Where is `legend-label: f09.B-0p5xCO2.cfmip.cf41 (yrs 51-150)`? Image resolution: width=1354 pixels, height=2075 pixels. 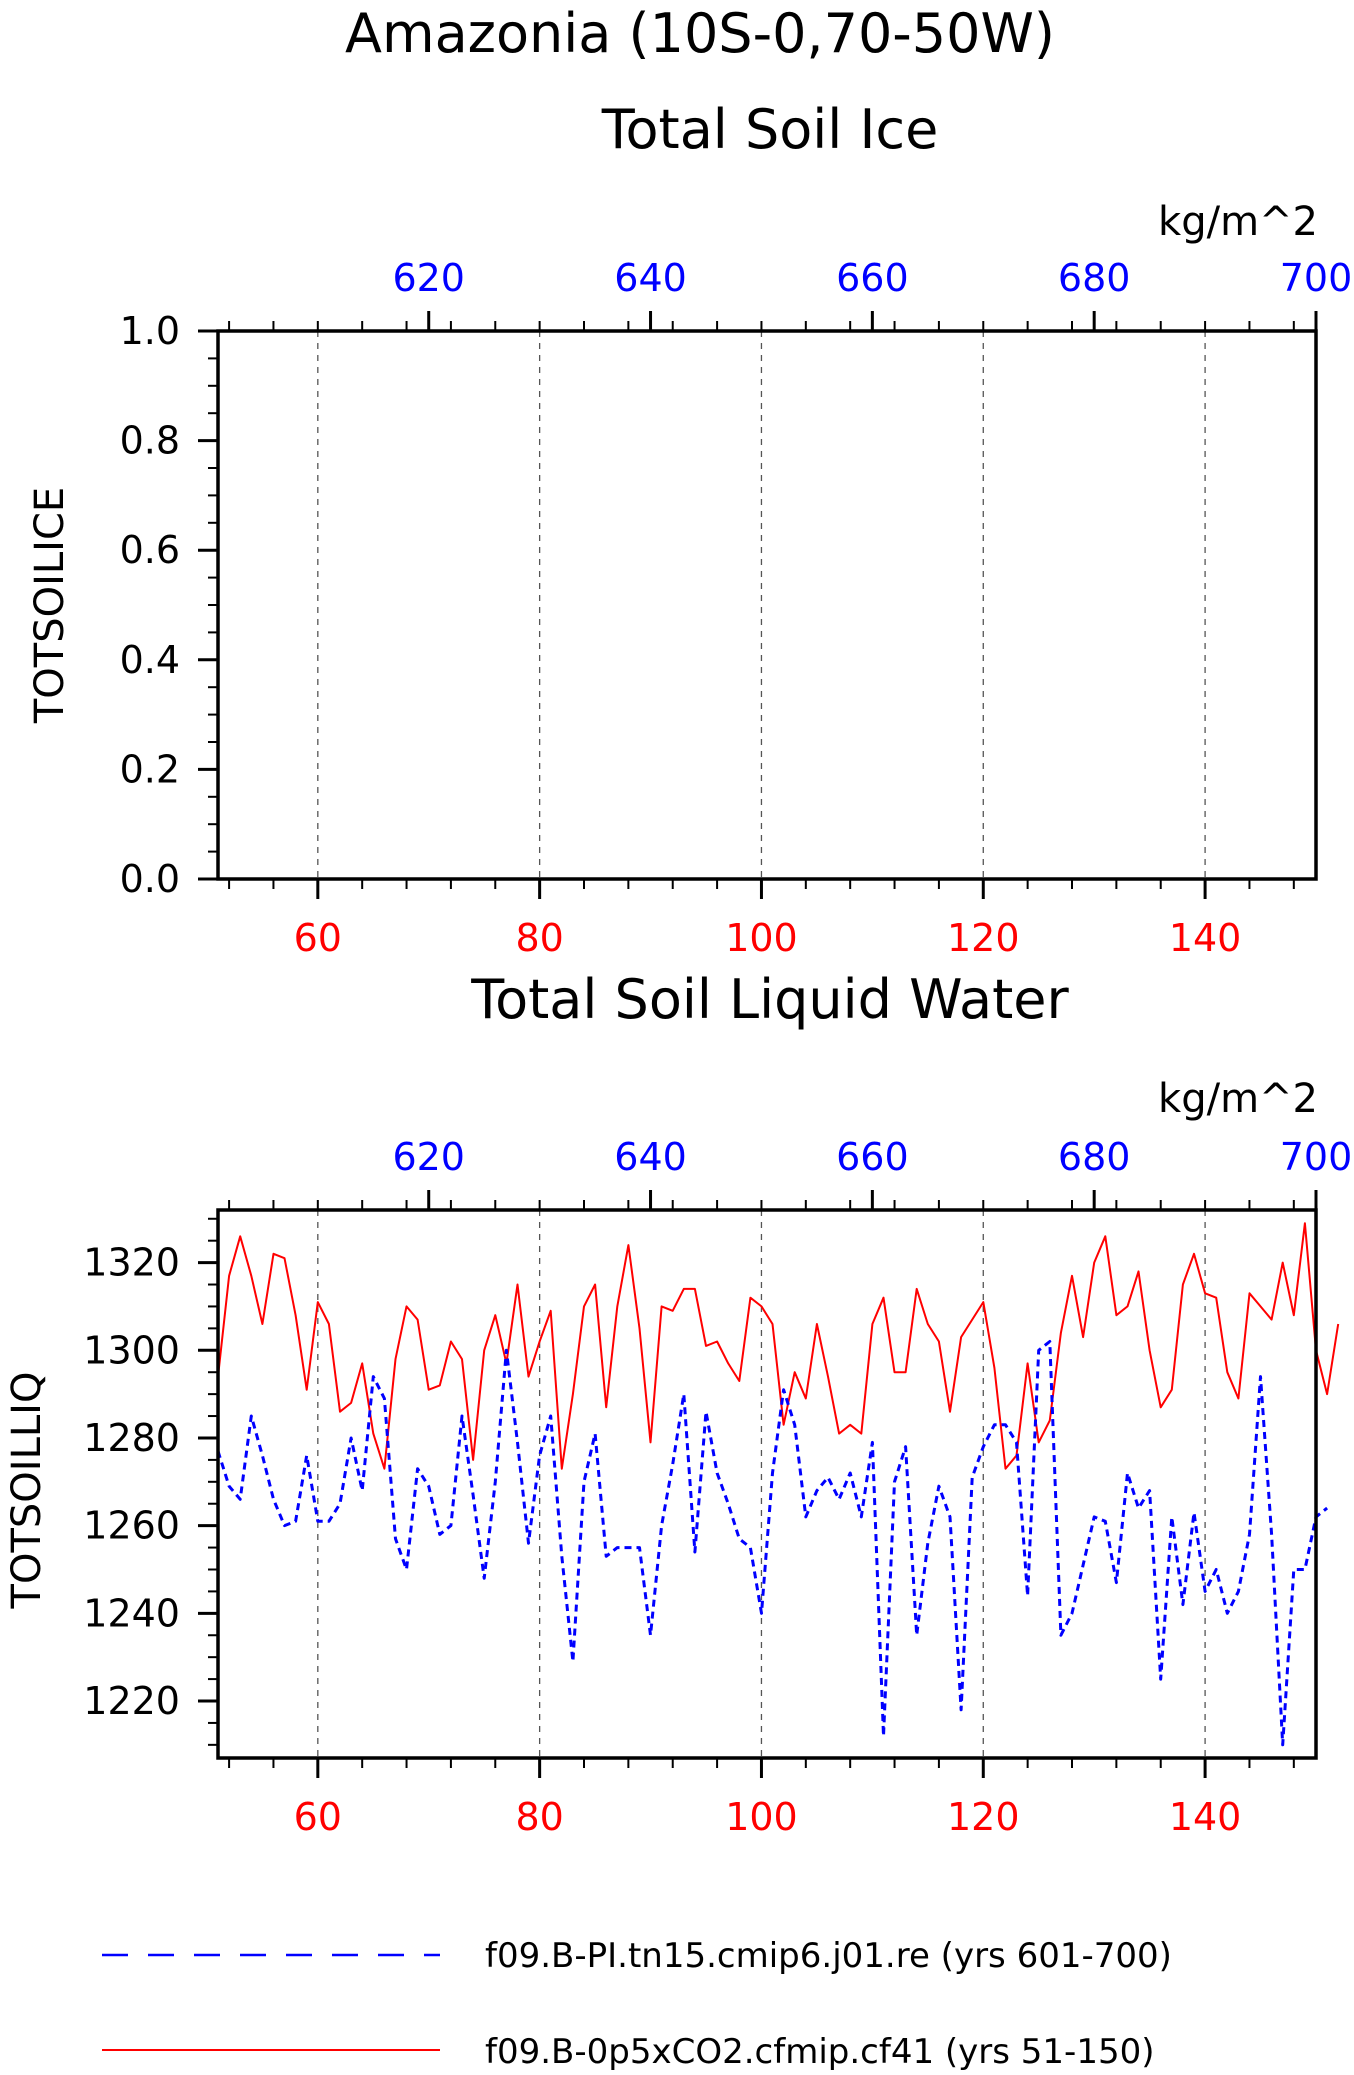 legend-label: f09.B-0p5xCO2.cfmip.cf41 (yrs 51-150) is located at coordinates (819, 2052).